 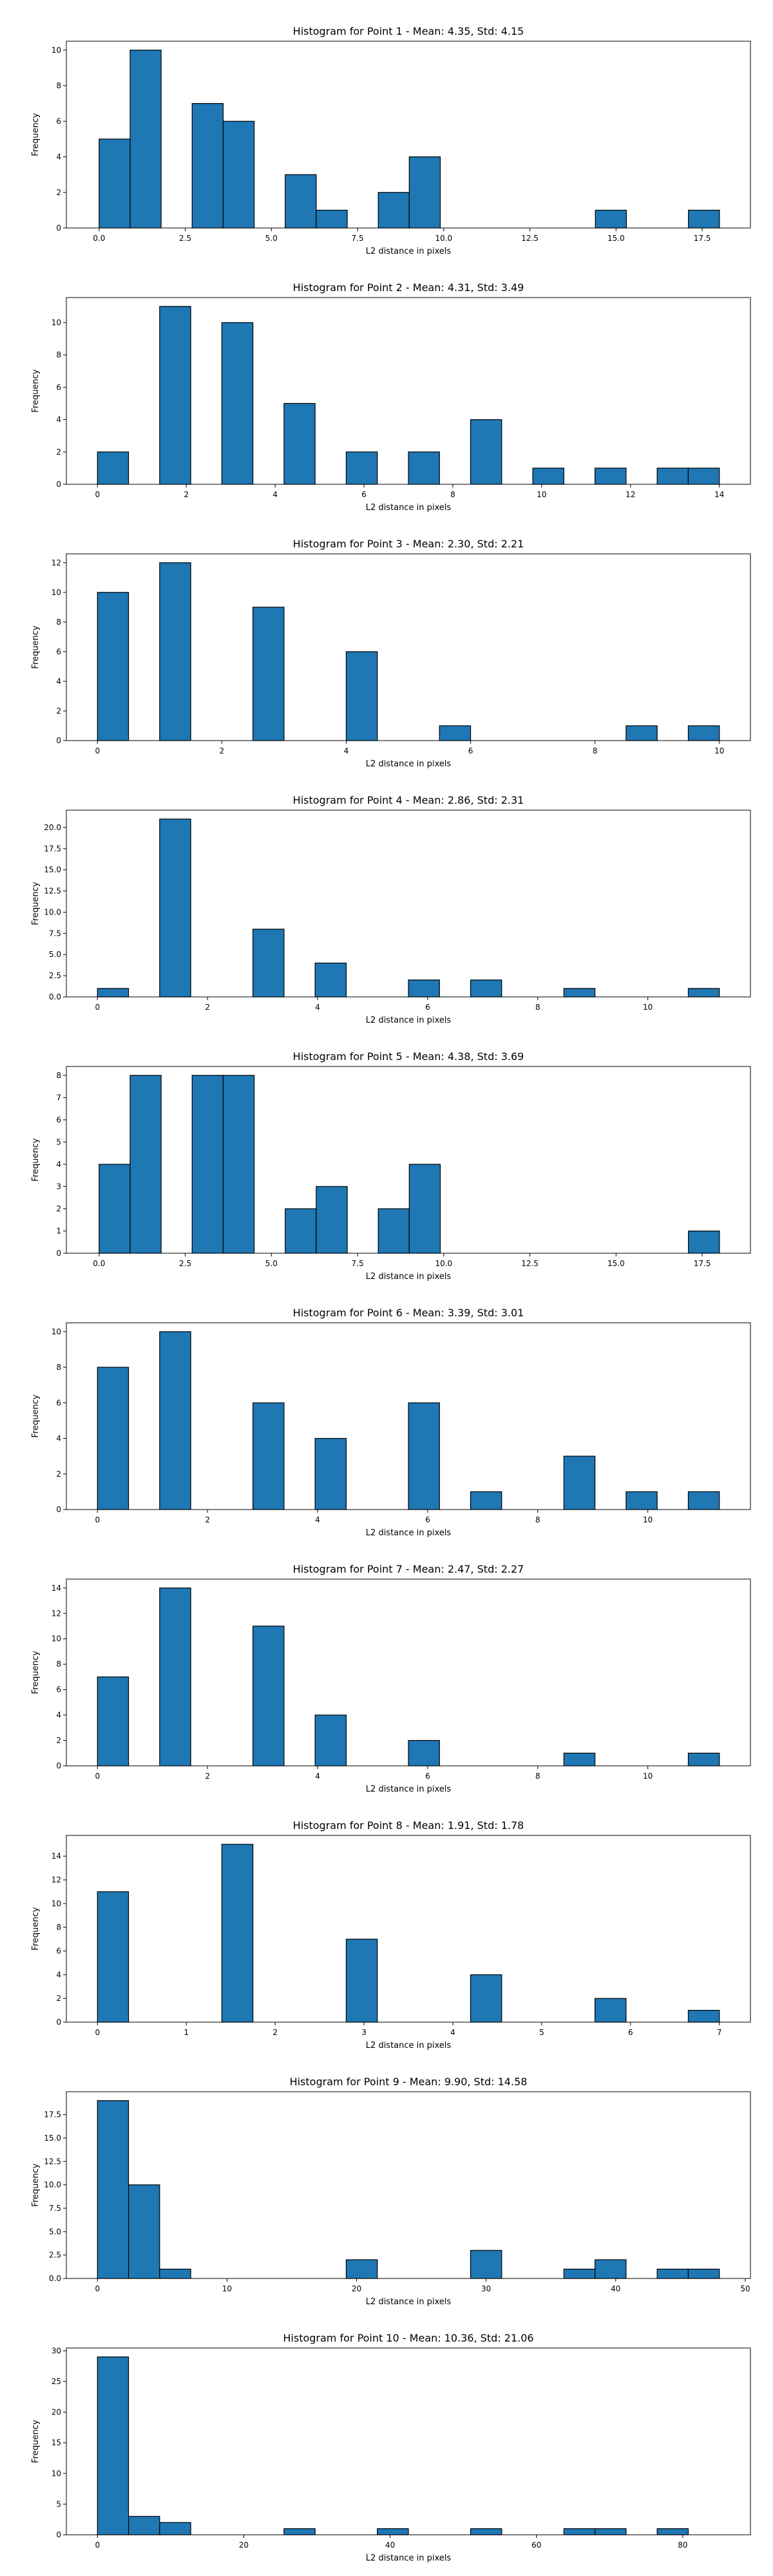 I want to click on y-tick-label: 7.5, so click(x=55, y=934).